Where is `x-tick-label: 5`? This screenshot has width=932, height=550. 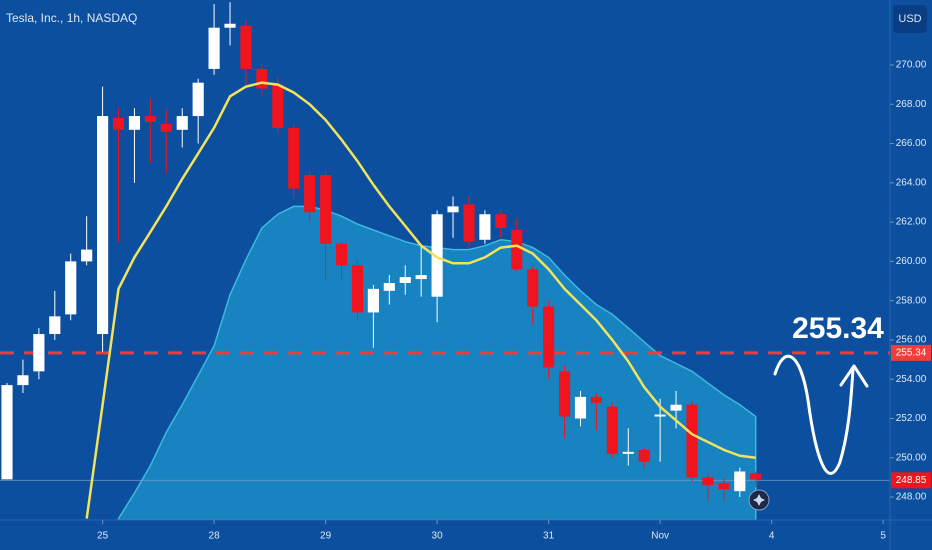
x-tick-label: 5 is located at coordinates (883, 536).